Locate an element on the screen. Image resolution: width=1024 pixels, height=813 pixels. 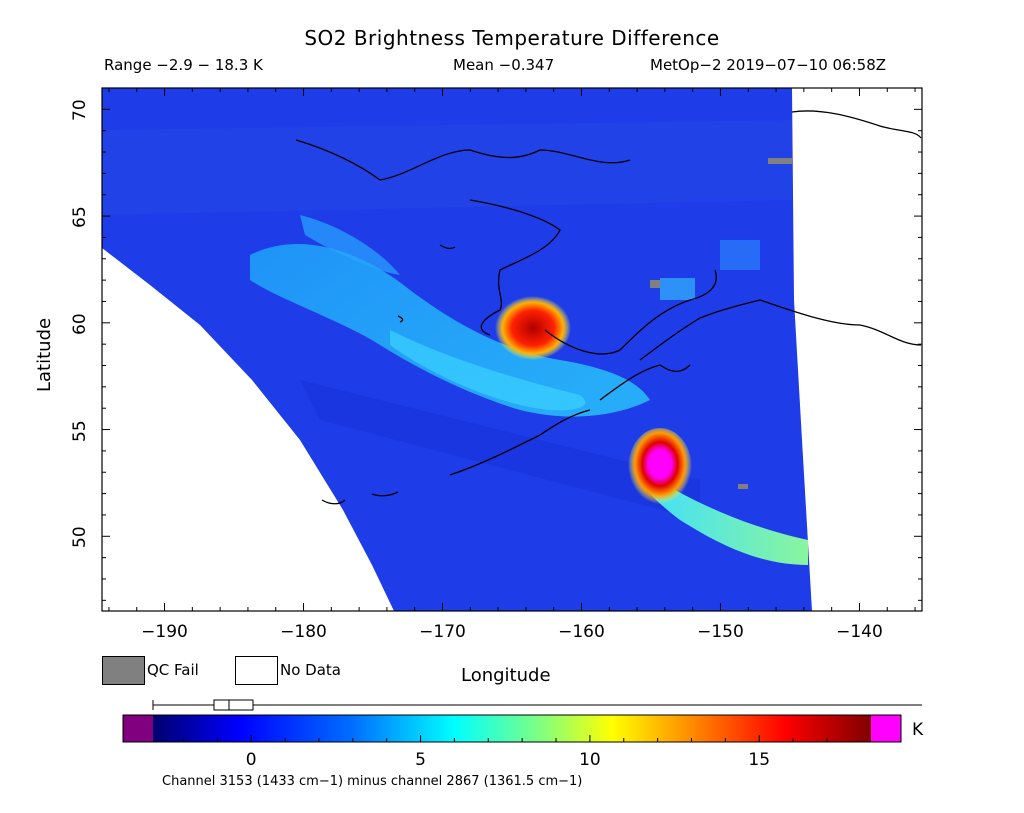
x-tick-label: −180 is located at coordinates (303, 632).